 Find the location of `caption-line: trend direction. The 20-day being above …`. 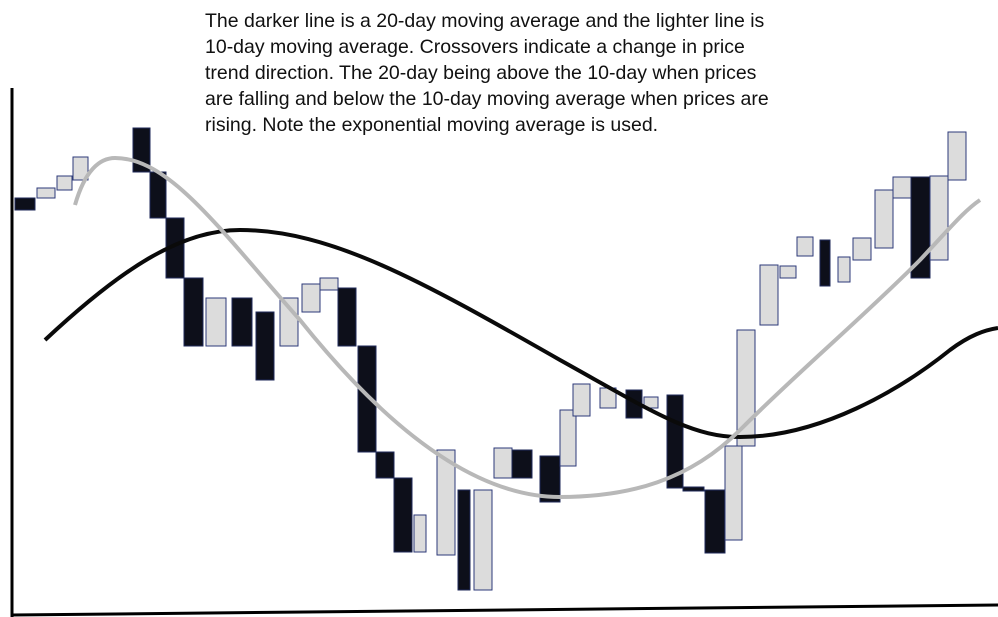

caption-line: trend direction. The 20-day being above … is located at coordinates (481, 73).